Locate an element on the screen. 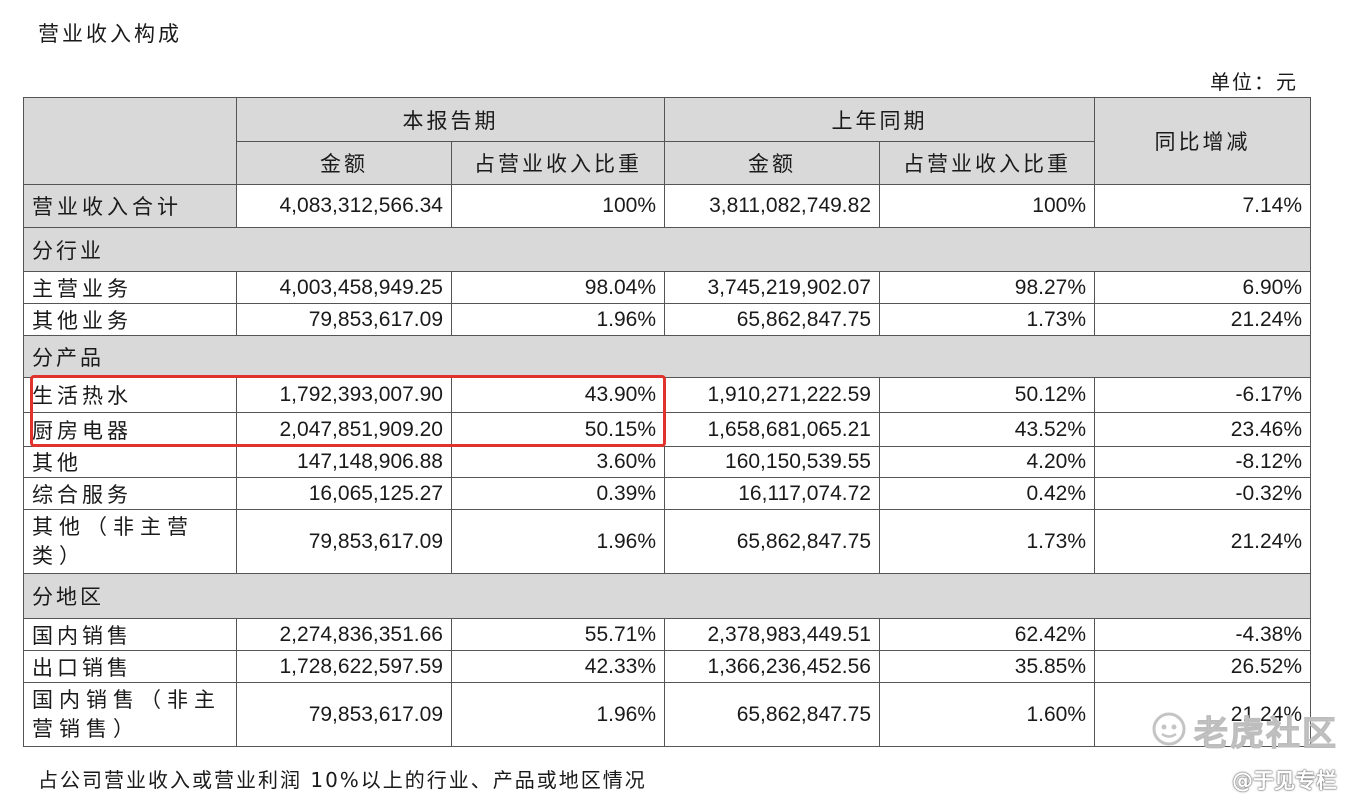  cur-amount-cell: 147,148,906.88 is located at coordinates (344, 462).